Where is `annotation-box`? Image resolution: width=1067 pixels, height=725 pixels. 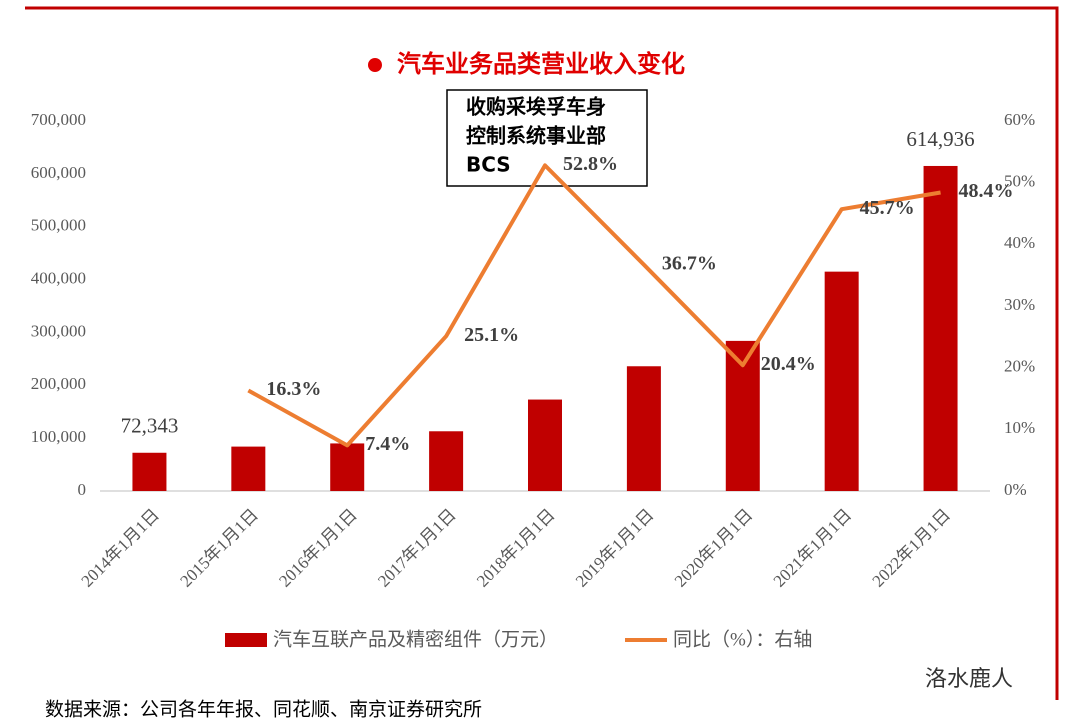 annotation-box is located at coordinates (547, 138).